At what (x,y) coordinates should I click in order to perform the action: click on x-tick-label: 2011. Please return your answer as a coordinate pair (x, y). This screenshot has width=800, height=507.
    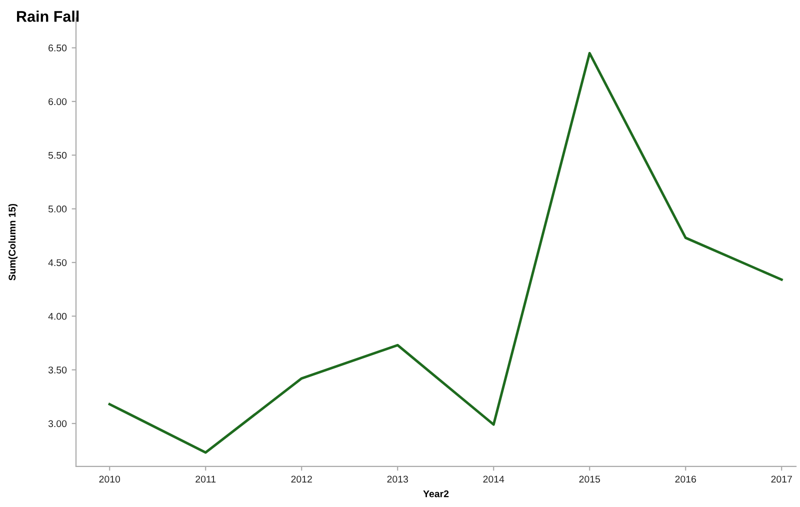
    Looking at the image, I should click on (206, 479).